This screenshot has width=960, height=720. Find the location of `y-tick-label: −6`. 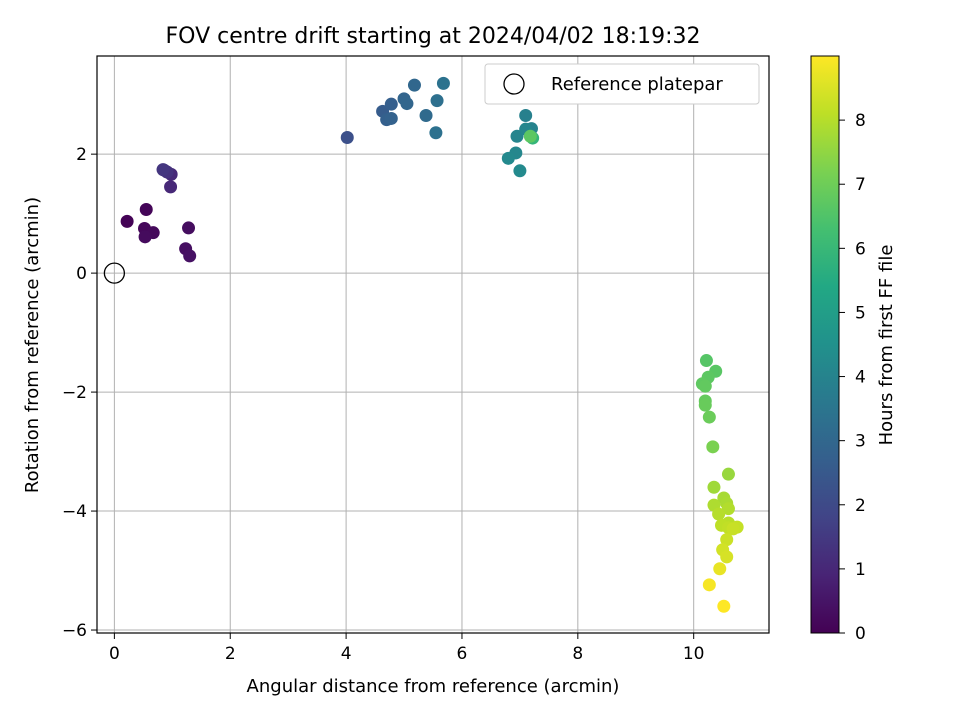

y-tick-label: −6 is located at coordinates (74, 631).